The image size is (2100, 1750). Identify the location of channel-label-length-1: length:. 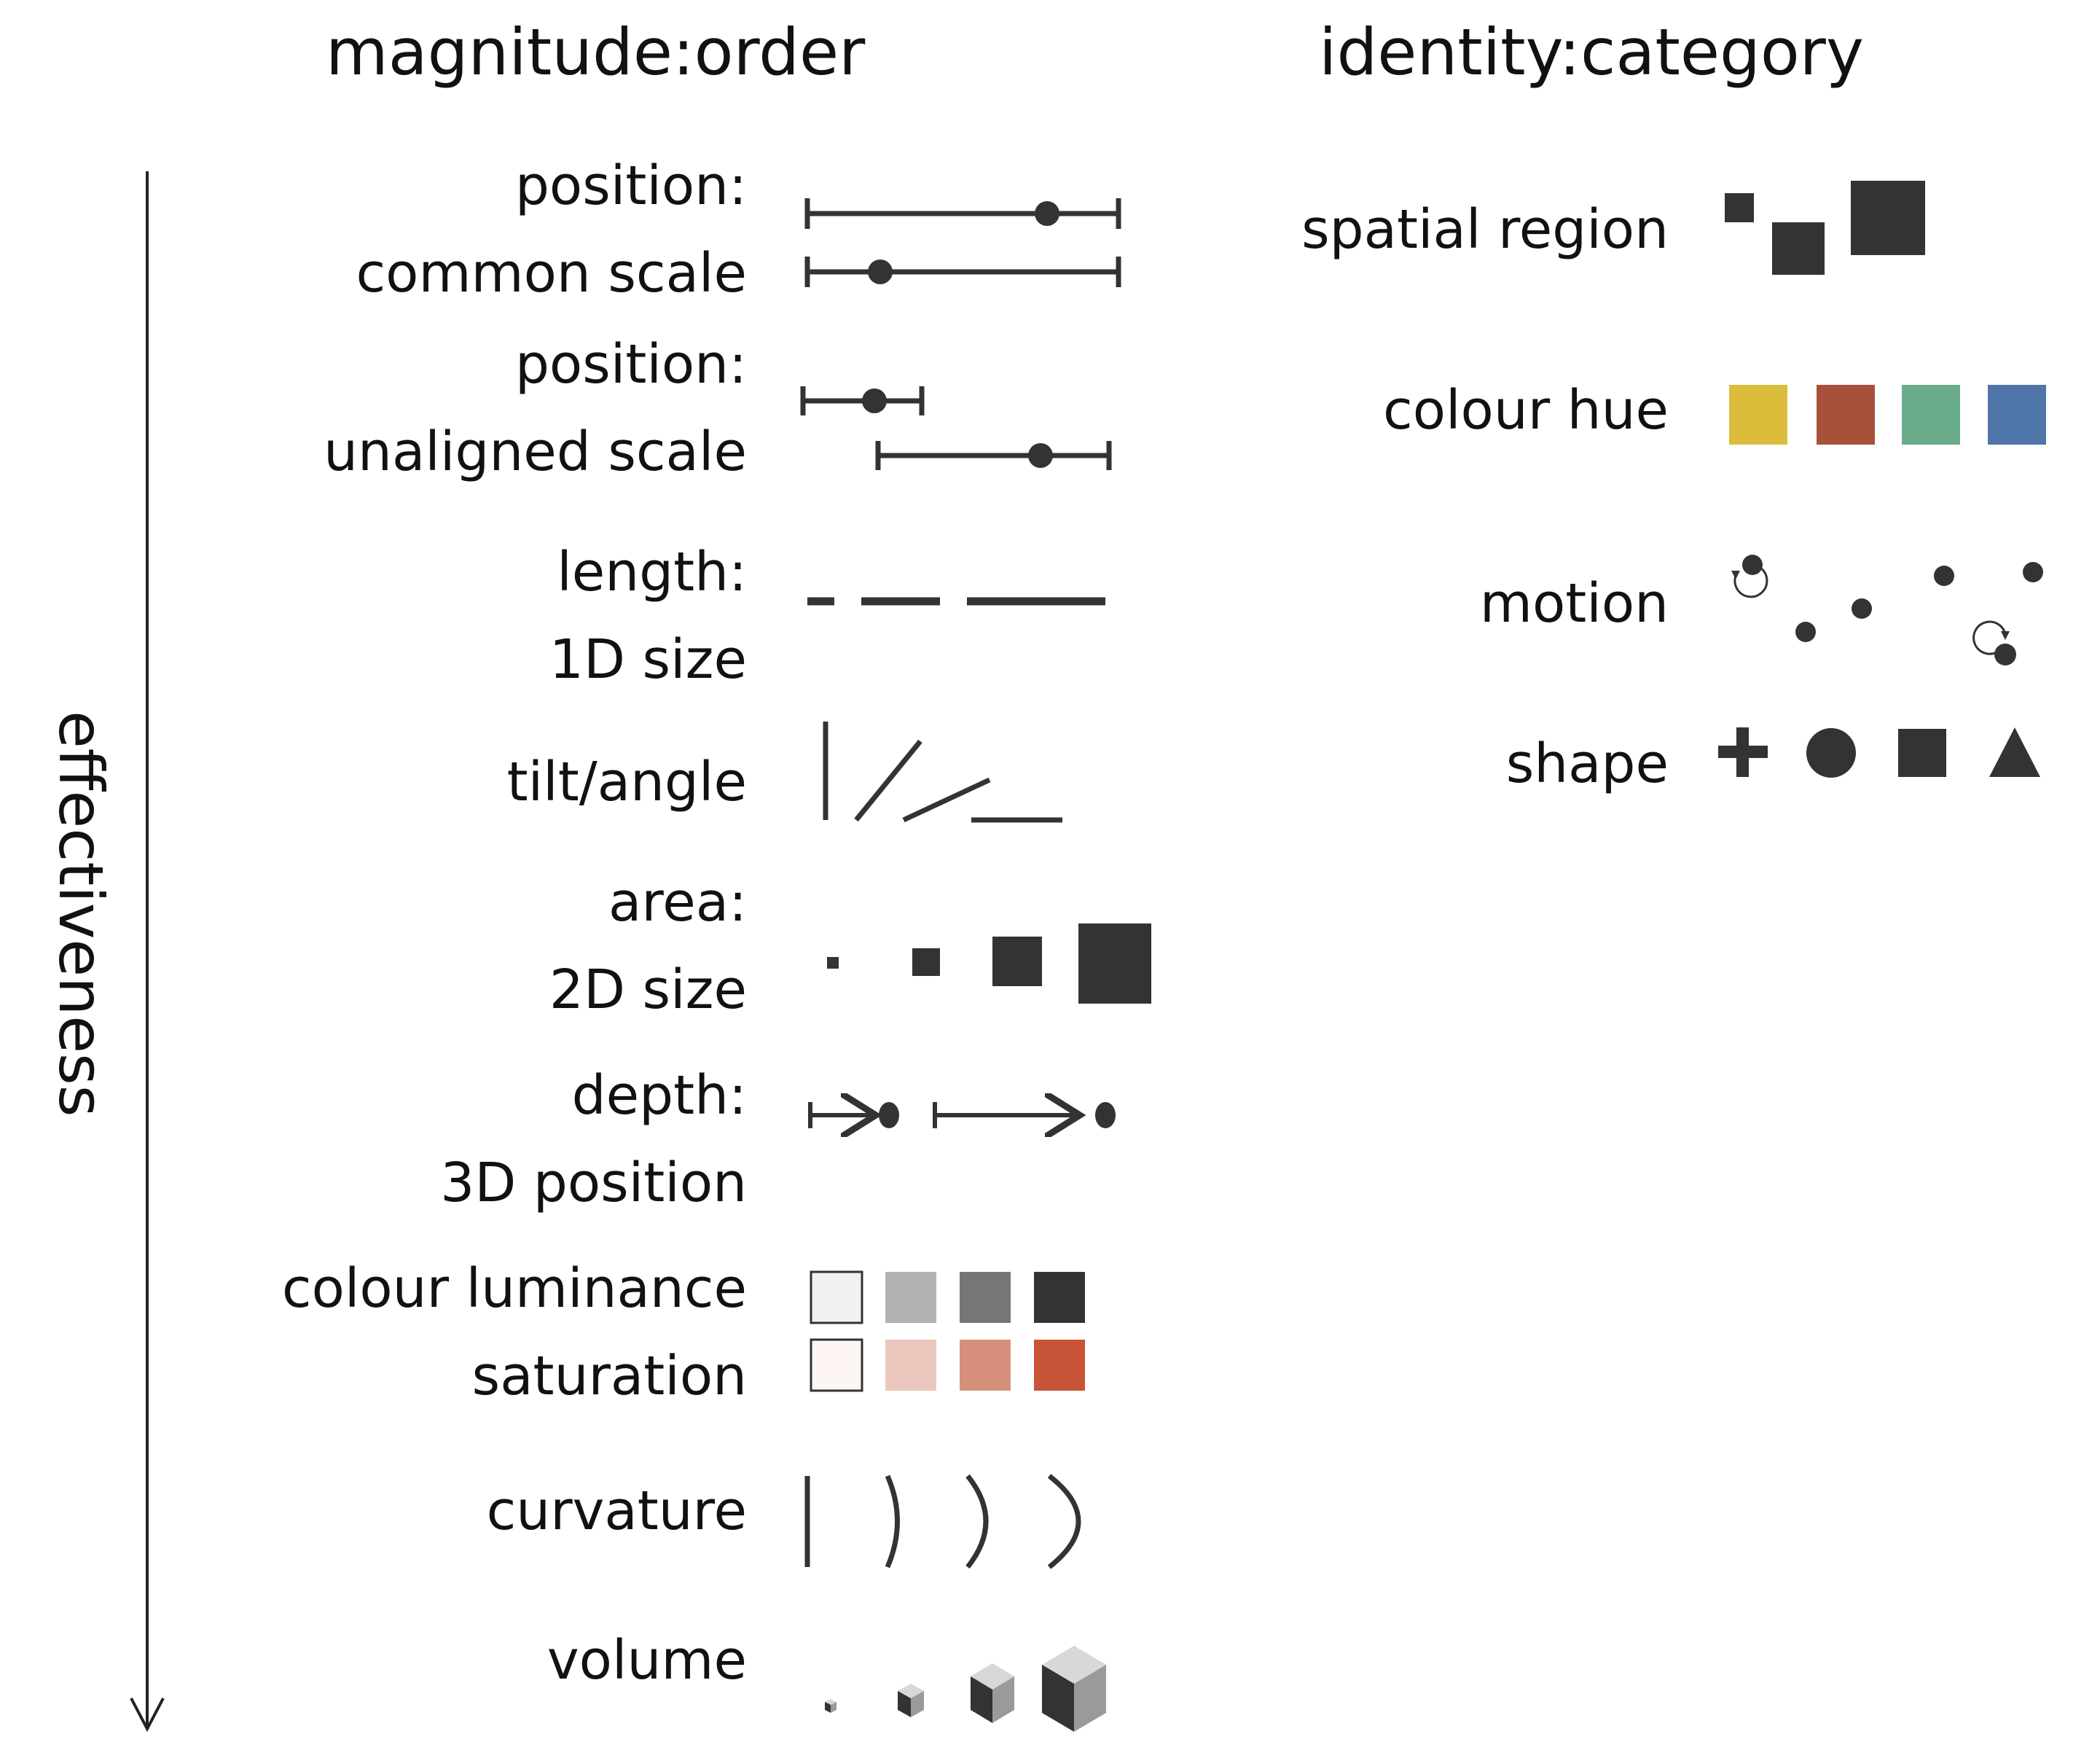
(652, 572).